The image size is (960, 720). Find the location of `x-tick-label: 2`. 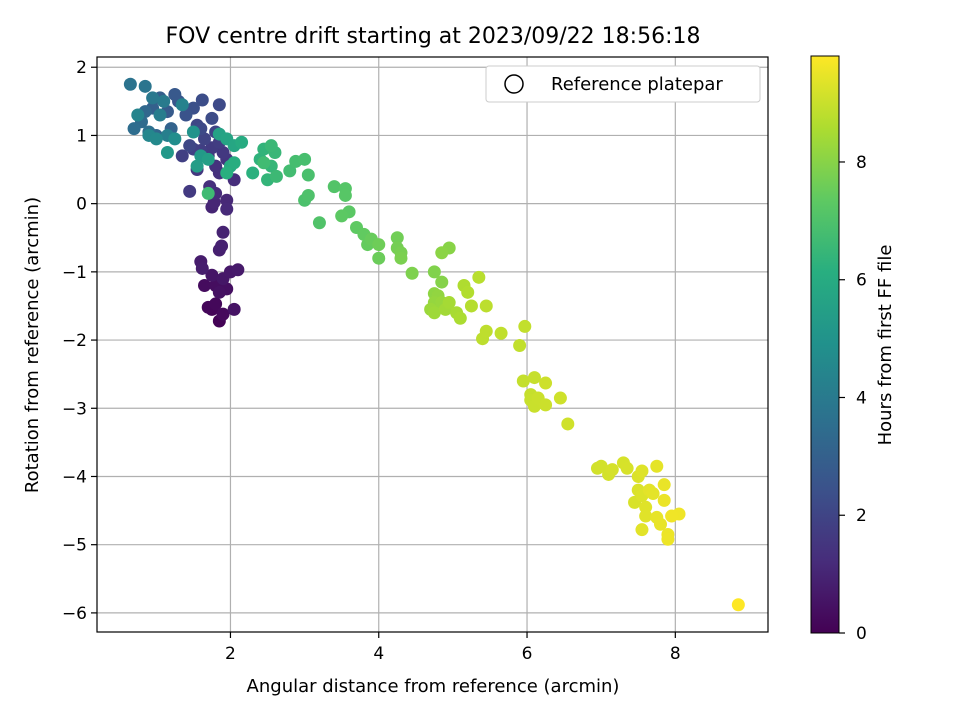

x-tick-label: 2 is located at coordinates (230, 654).